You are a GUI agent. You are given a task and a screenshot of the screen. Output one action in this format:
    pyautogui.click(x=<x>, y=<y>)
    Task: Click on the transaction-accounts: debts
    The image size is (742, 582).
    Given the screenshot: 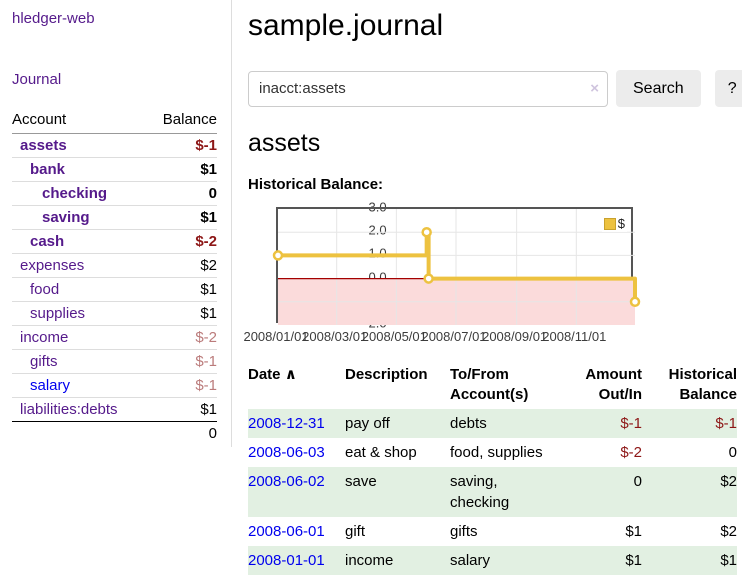 What is the action you would take?
    pyautogui.click(x=468, y=423)
    